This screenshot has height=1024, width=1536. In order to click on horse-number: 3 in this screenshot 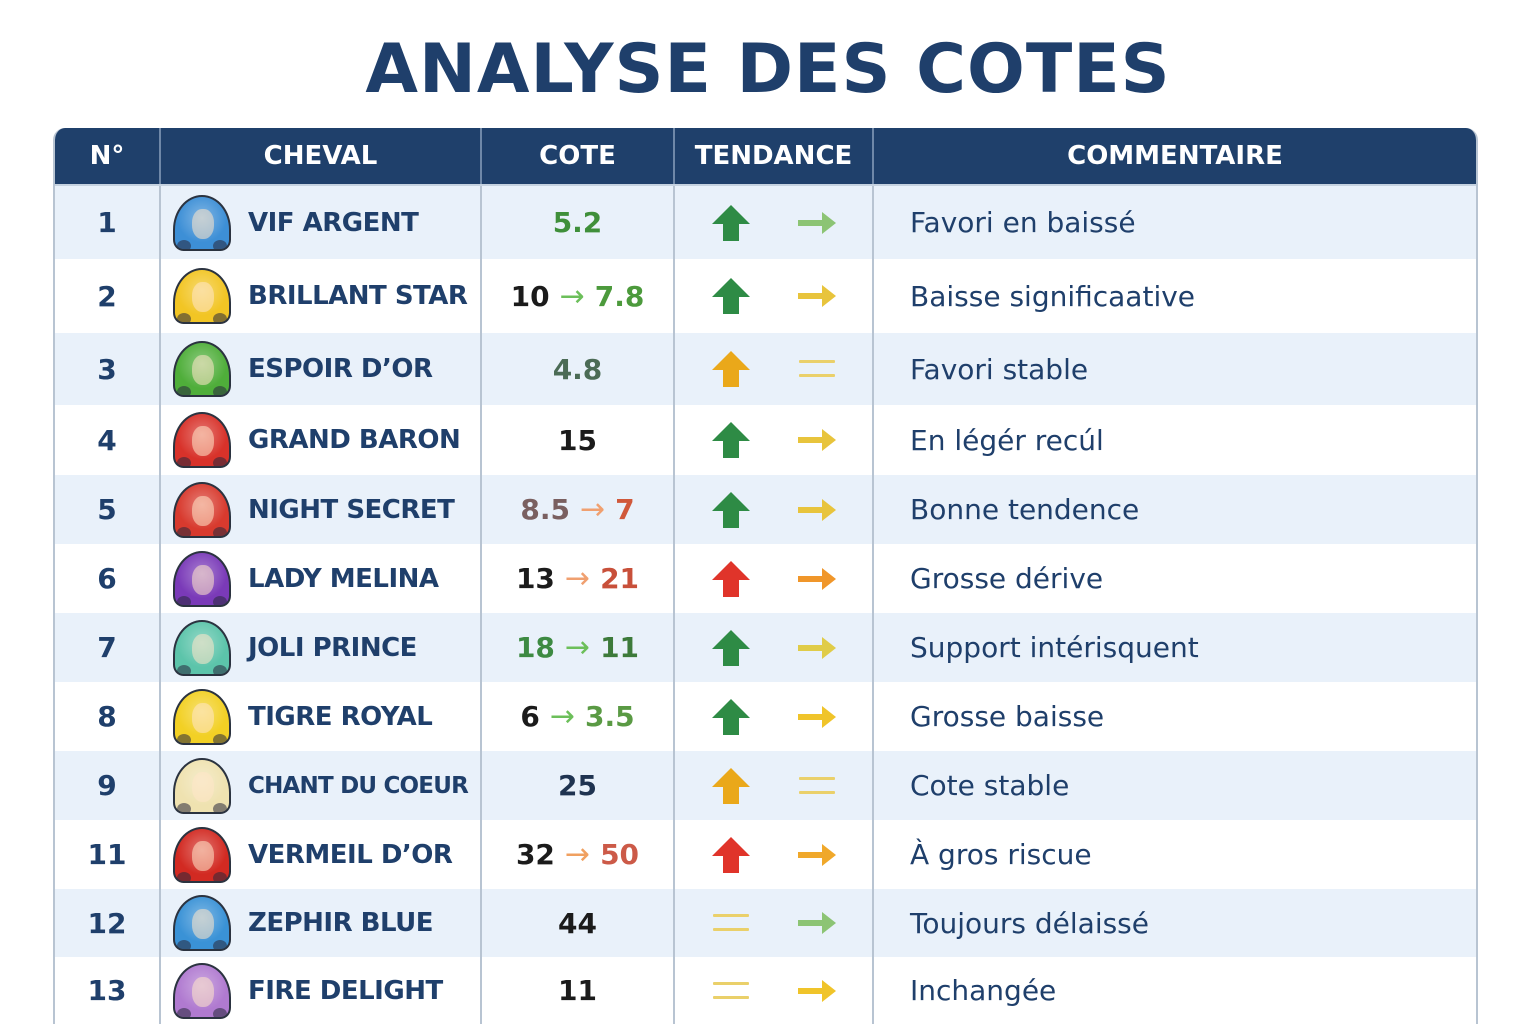, I will do `click(108, 369)`.